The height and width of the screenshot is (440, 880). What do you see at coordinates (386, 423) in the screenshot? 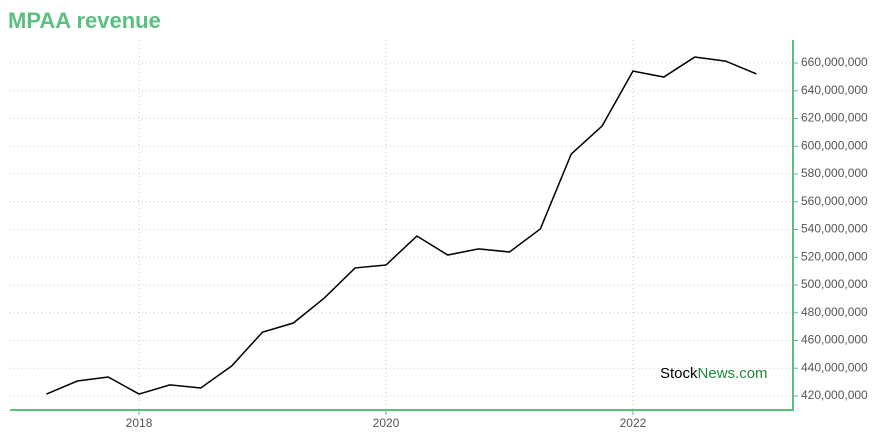
I see `x-tick-label: 2020` at bounding box center [386, 423].